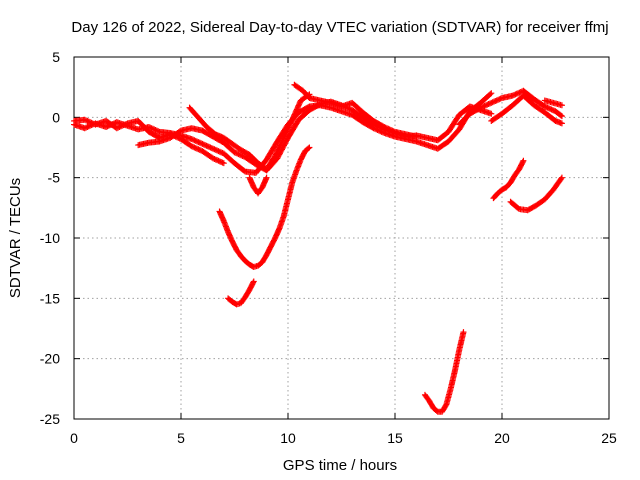 This screenshot has width=640, height=480. What do you see at coordinates (74, 438) in the screenshot?
I see `x-tick-label: 0` at bounding box center [74, 438].